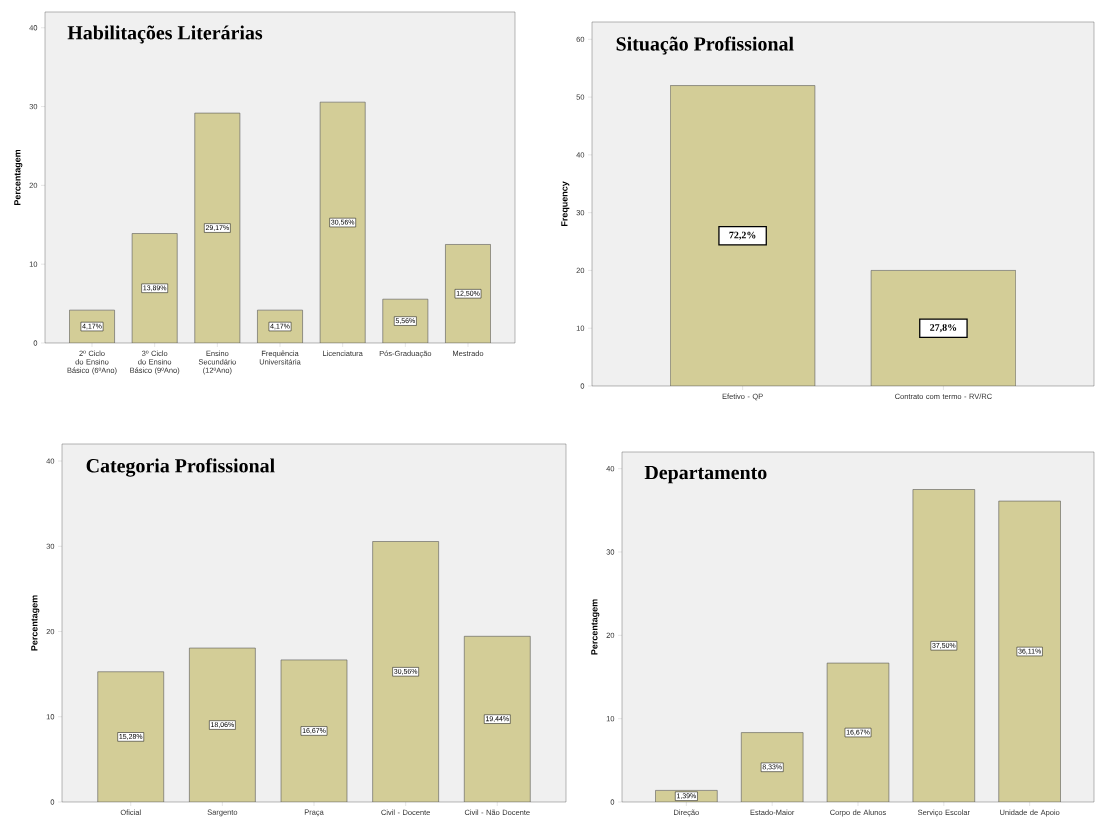  Describe the element at coordinates (943, 328) in the screenshot. I see `annotation: 27,8%` at that location.